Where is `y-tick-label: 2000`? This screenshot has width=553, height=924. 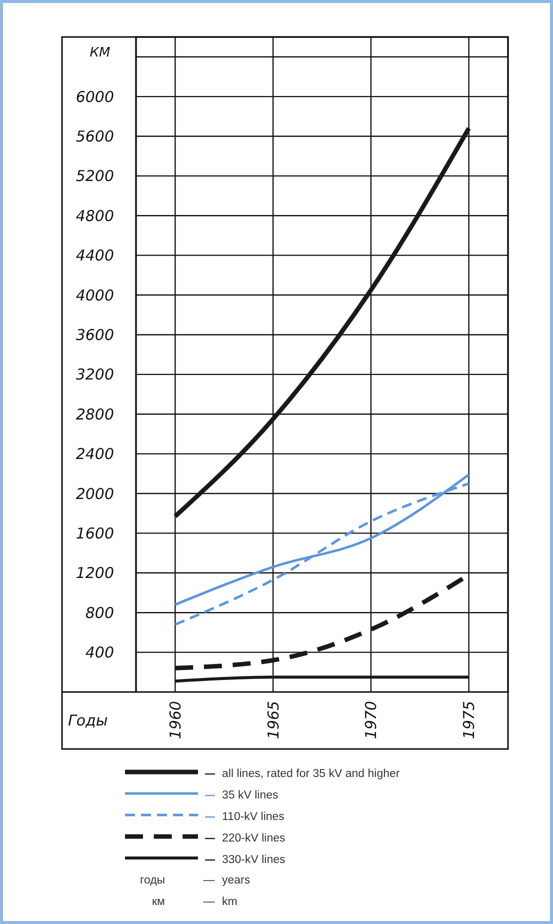 y-tick-label: 2000 is located at coordinates (95, 493).